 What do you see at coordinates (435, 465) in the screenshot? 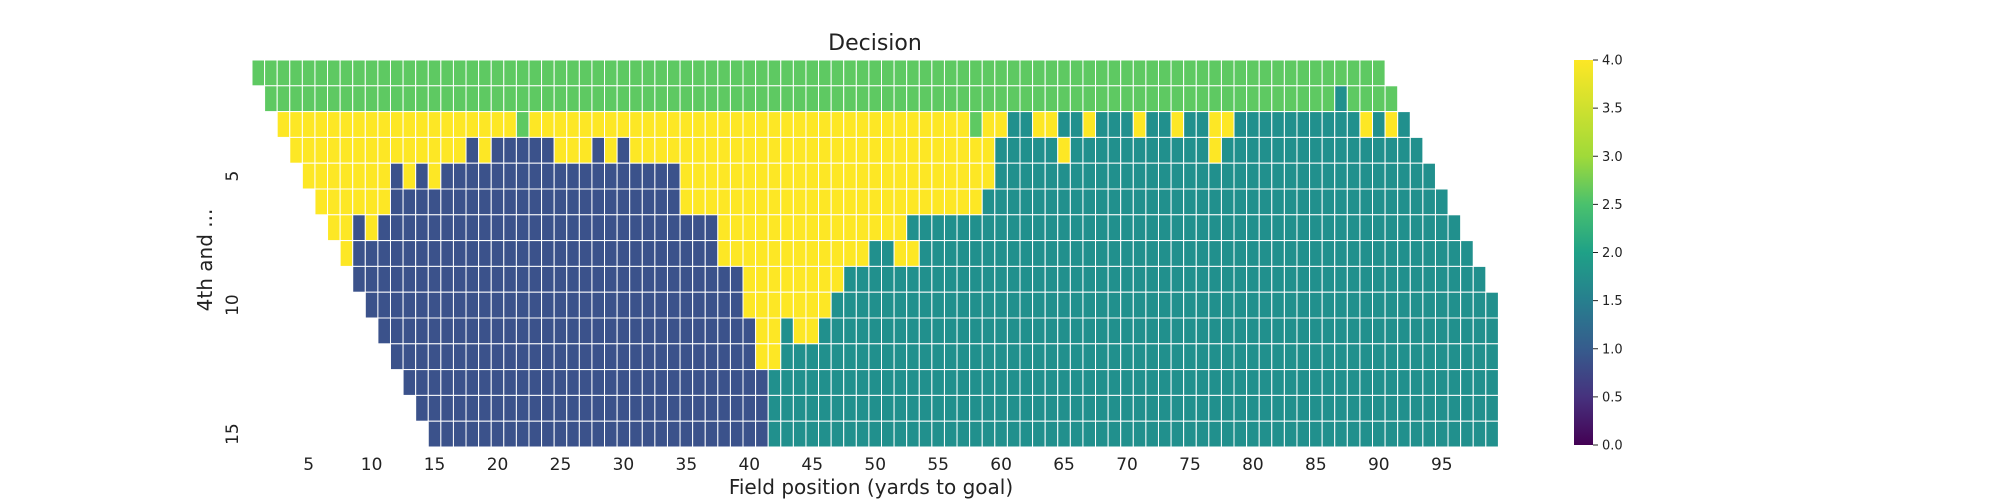
I see `x-tick-label: 15` at bounding box center [435, 465].